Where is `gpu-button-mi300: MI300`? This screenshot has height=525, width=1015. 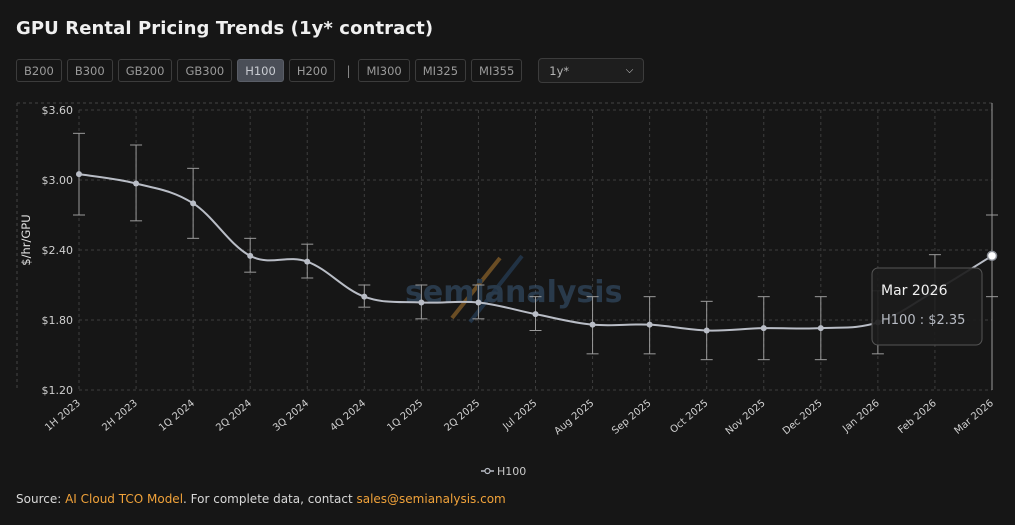
gpu-button-mi300: MI300 is located at coordinates (384, 70).